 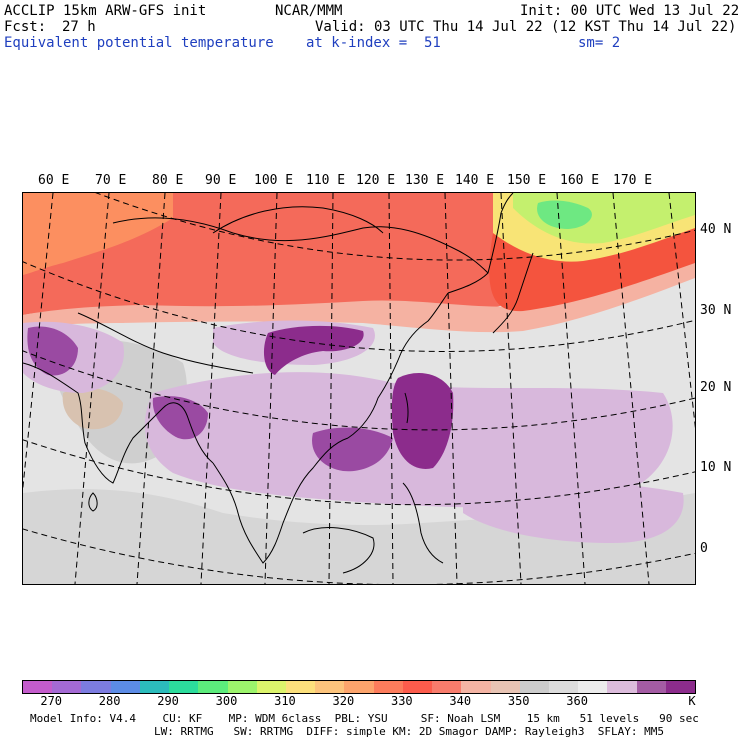 I want to click on colorbar-label: 340, so click(x=460, y=701).